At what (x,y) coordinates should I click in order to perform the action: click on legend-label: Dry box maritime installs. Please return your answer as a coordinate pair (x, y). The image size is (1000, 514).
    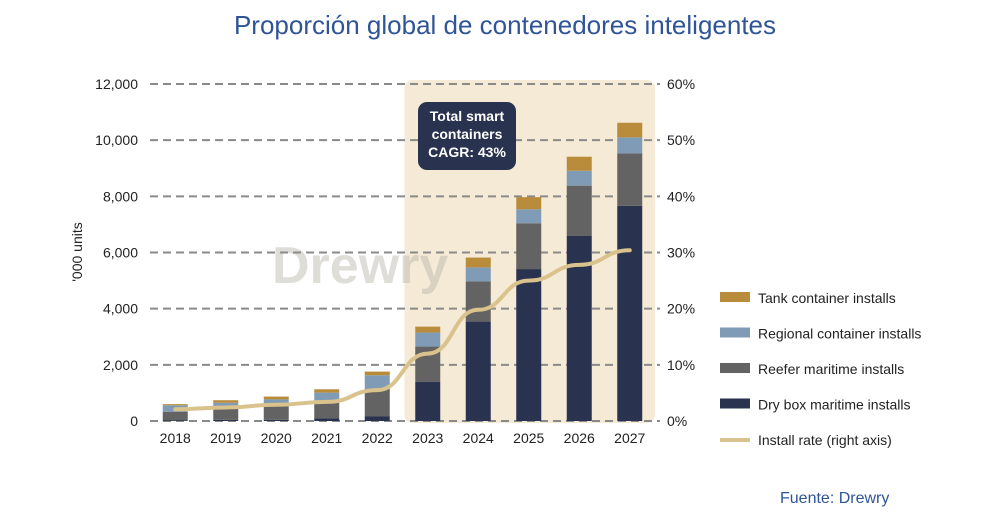
    Looking at the image, I should click on (834, 405).